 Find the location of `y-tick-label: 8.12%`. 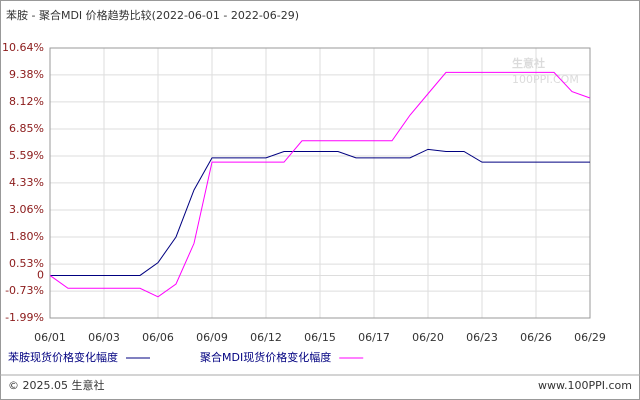

y-tick-label: 8.12% is located at coordinates (26, 101).